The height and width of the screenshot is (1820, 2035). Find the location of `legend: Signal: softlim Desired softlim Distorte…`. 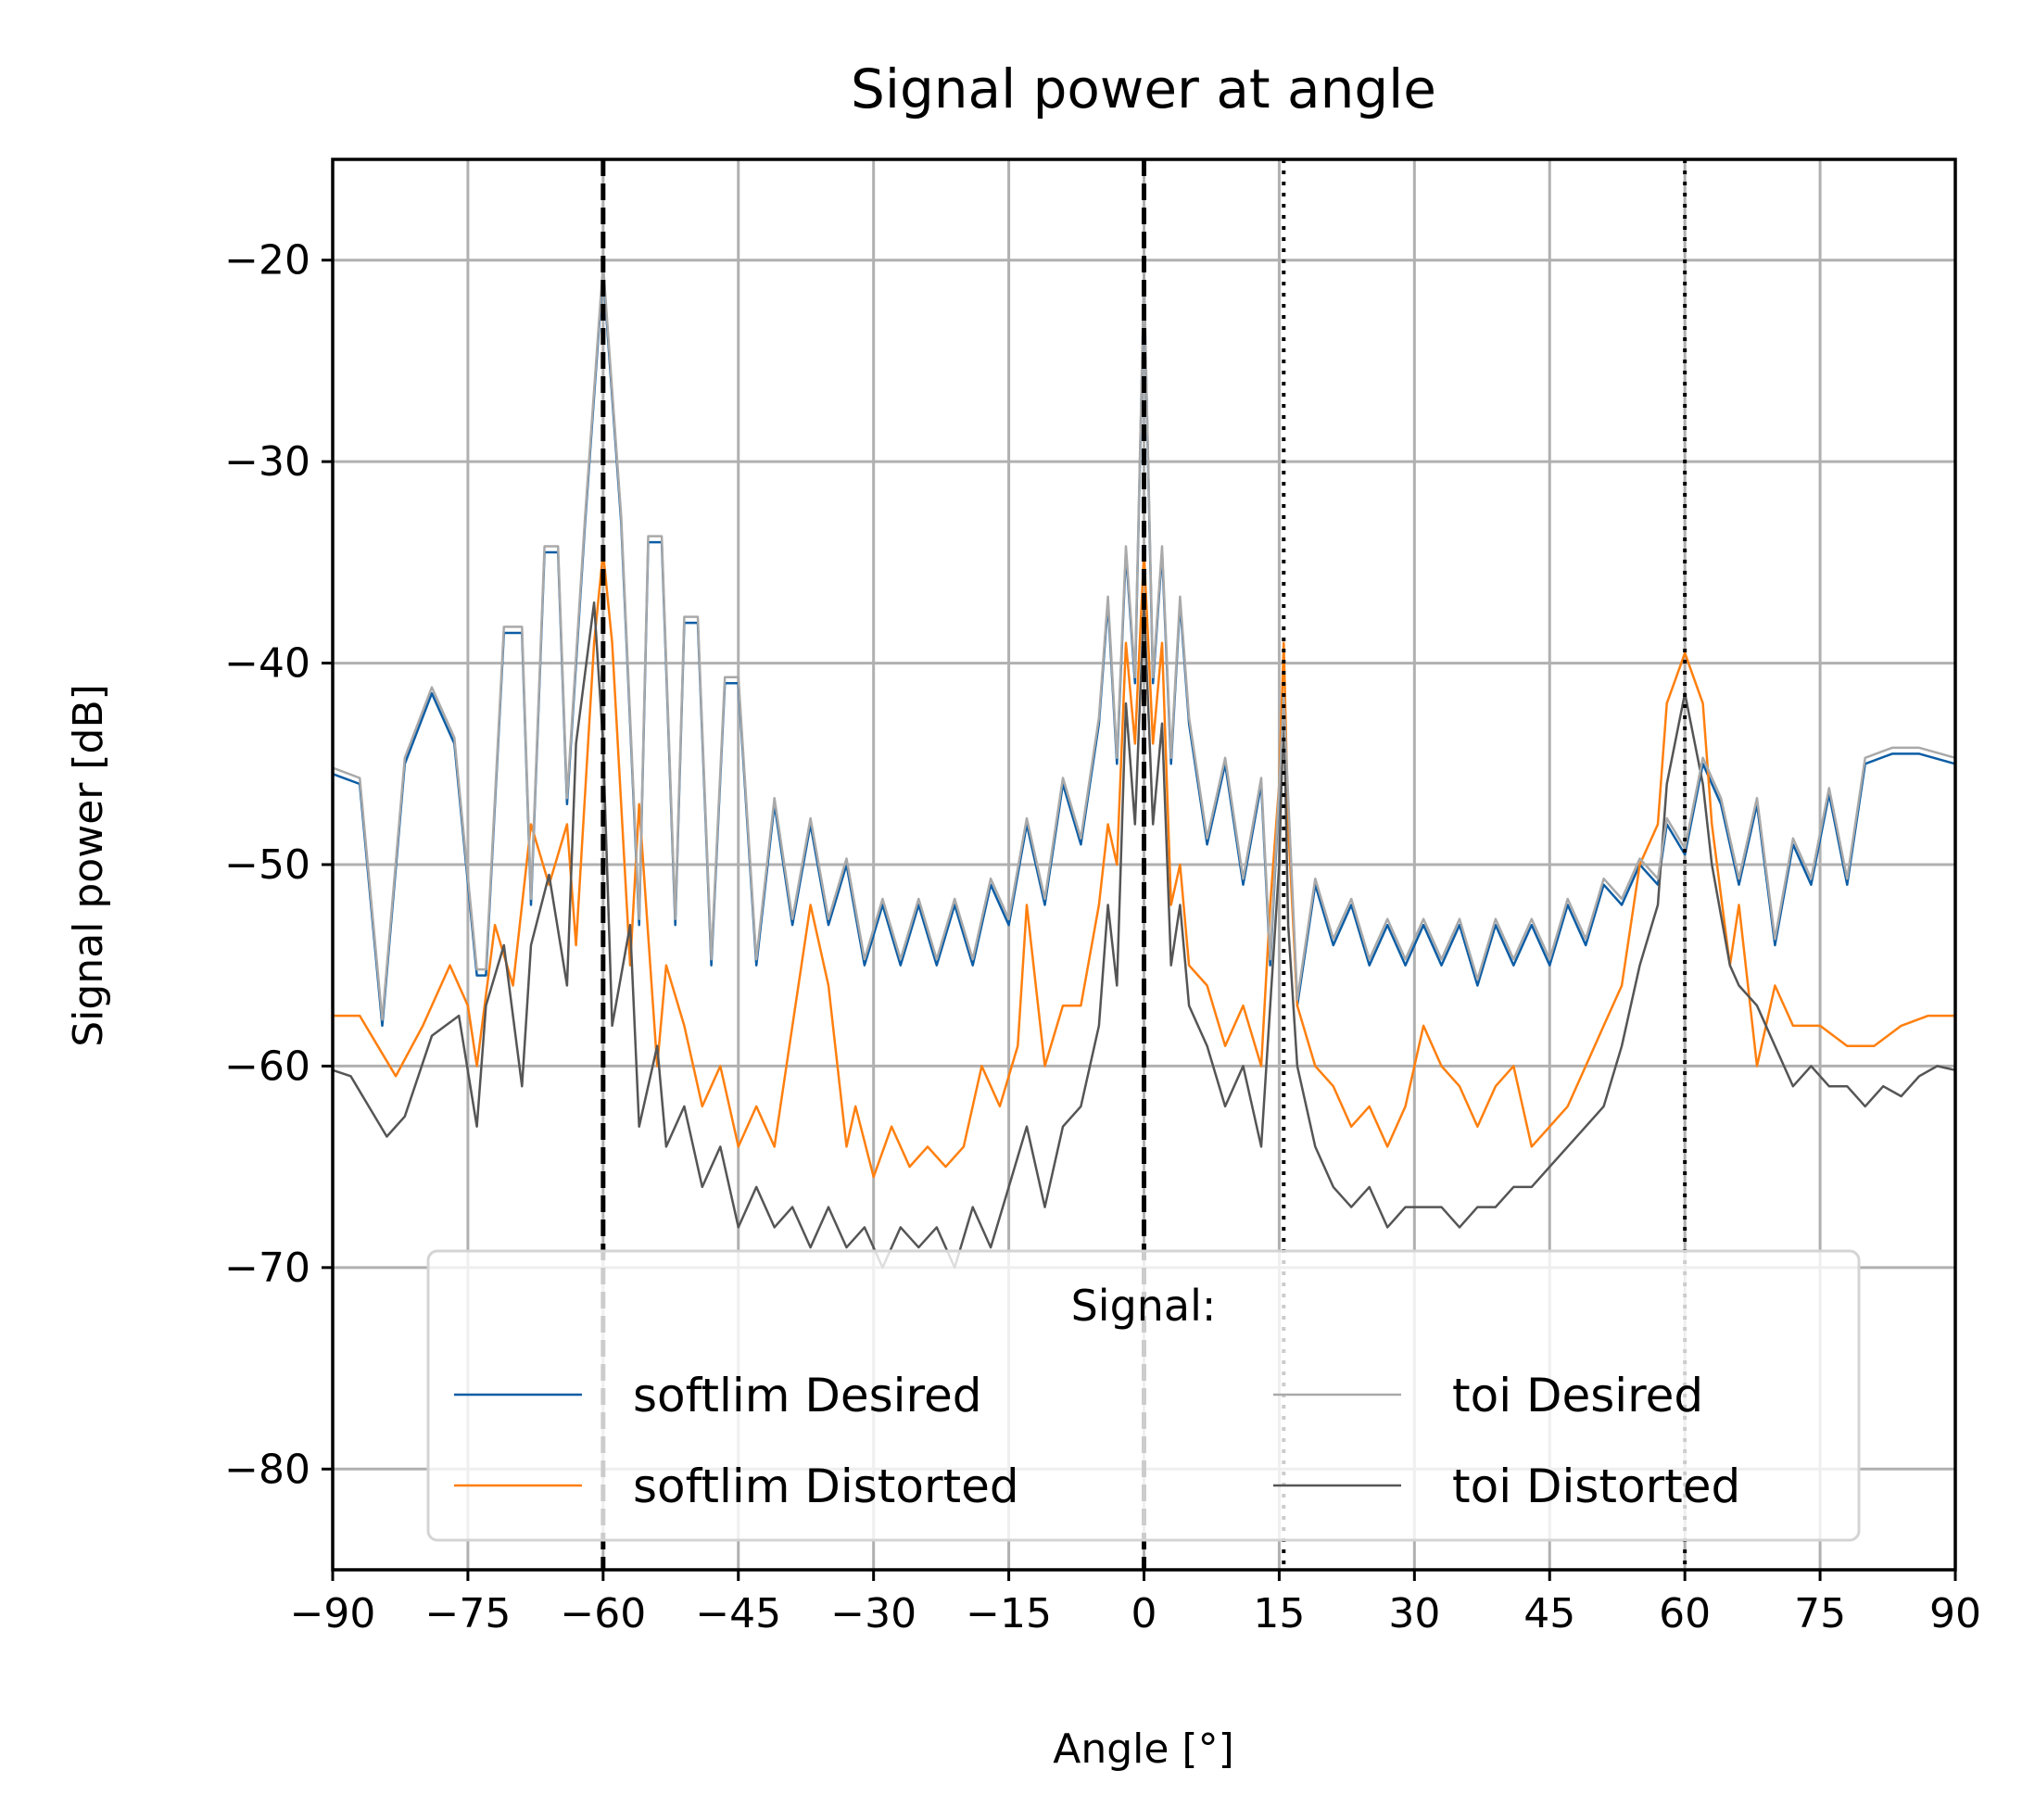

legend: Signal: softlim Desired softlim Distorte… is located at coordinates (1143, 1395).